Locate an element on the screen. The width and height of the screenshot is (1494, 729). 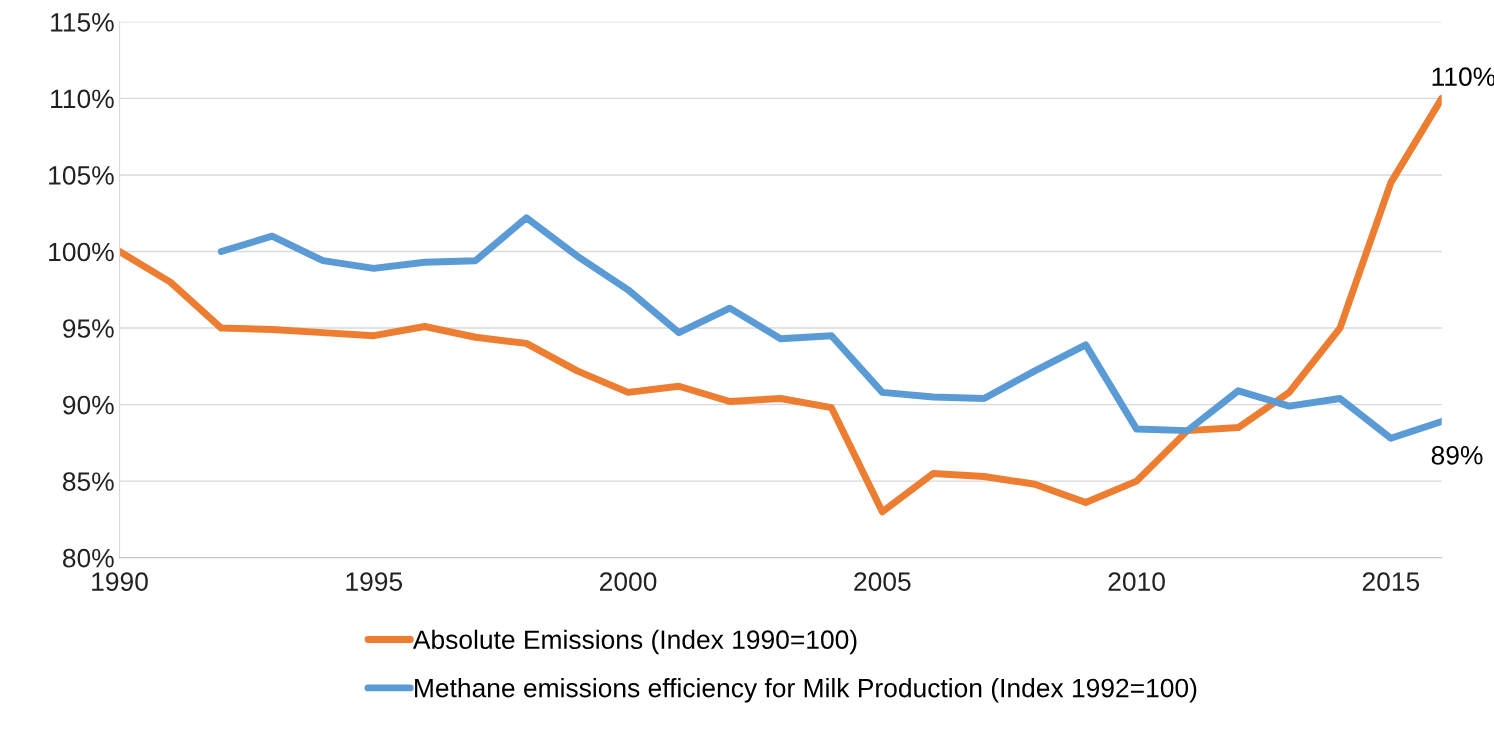
x-tick-label: 2010 is located at coordinates (1136, 581).